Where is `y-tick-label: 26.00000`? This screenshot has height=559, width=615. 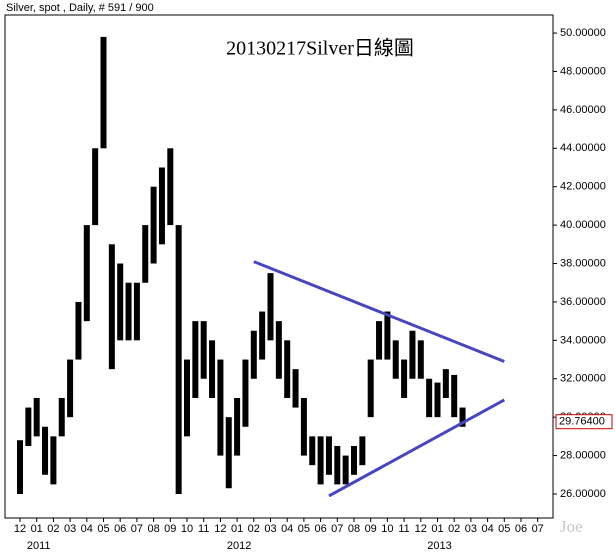
y-tick-label: 26.00000 is located at coordinates (583, 494).